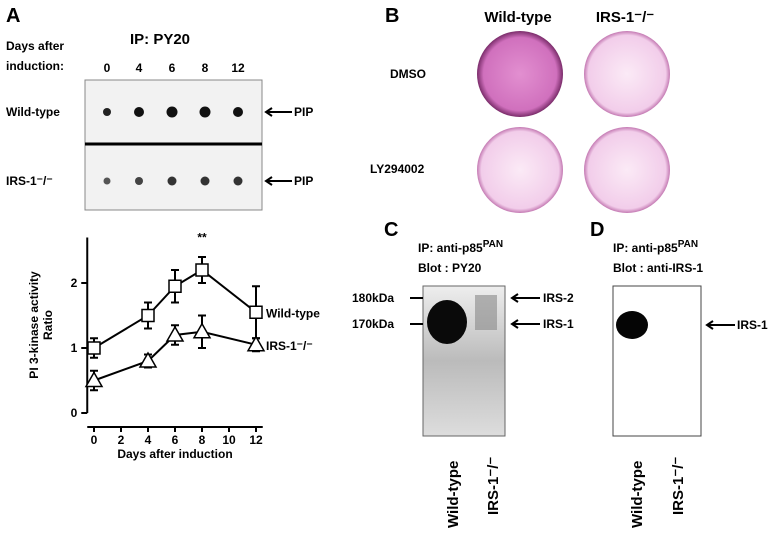 This screenshot has height=533, width=778. What do you see at coordinates (94, 440) in the screenshot?
I see `x-tick-label: 0` at bounding box center [94, 440].